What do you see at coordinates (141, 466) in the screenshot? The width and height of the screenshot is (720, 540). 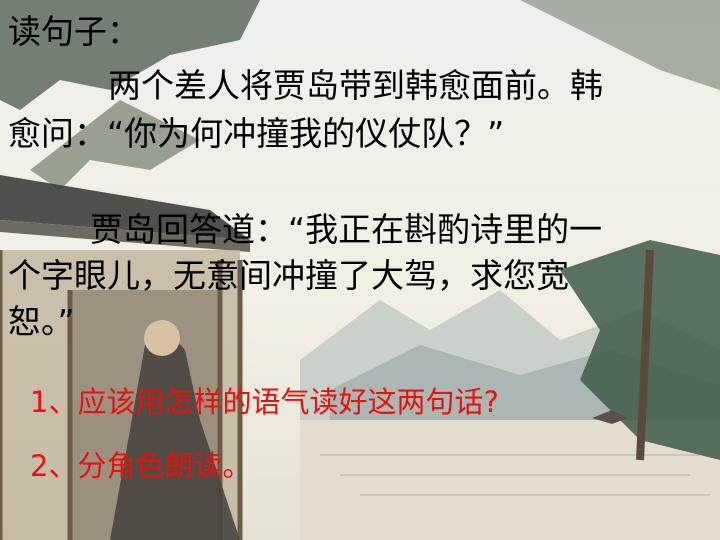 I see `question-2: 2、分角色朗读。` at bounding box center [141, 466].